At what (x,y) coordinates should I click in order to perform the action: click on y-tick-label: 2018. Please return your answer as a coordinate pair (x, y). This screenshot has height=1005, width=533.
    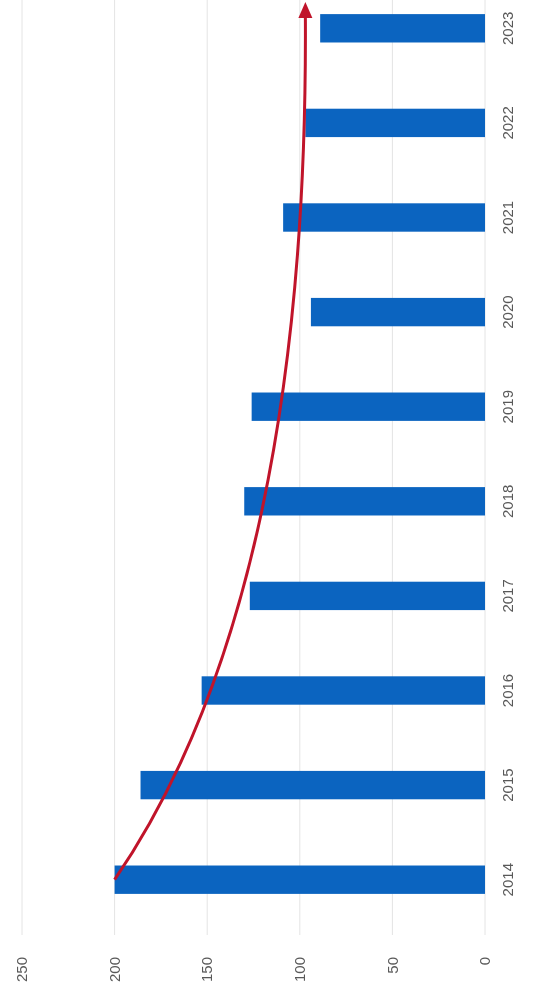
    Looking at the image, I should click on (508, 501).